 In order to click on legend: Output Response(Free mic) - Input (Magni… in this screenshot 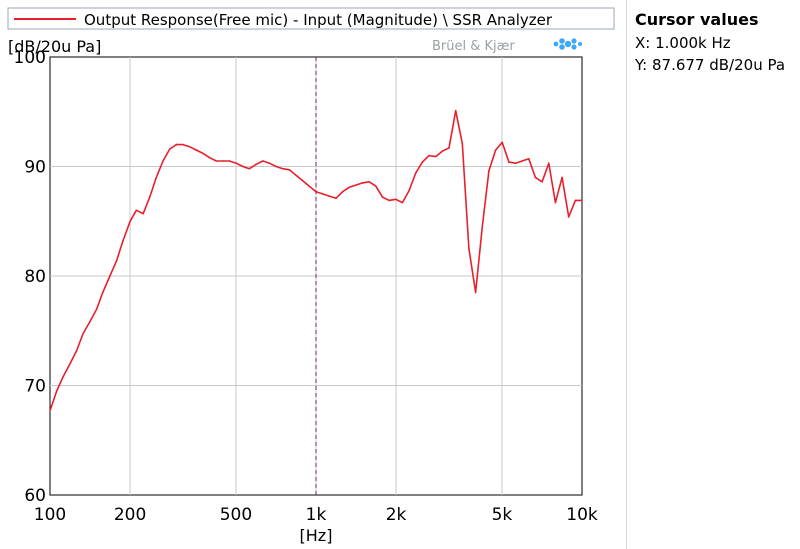, I will do `click(311, 18)`.